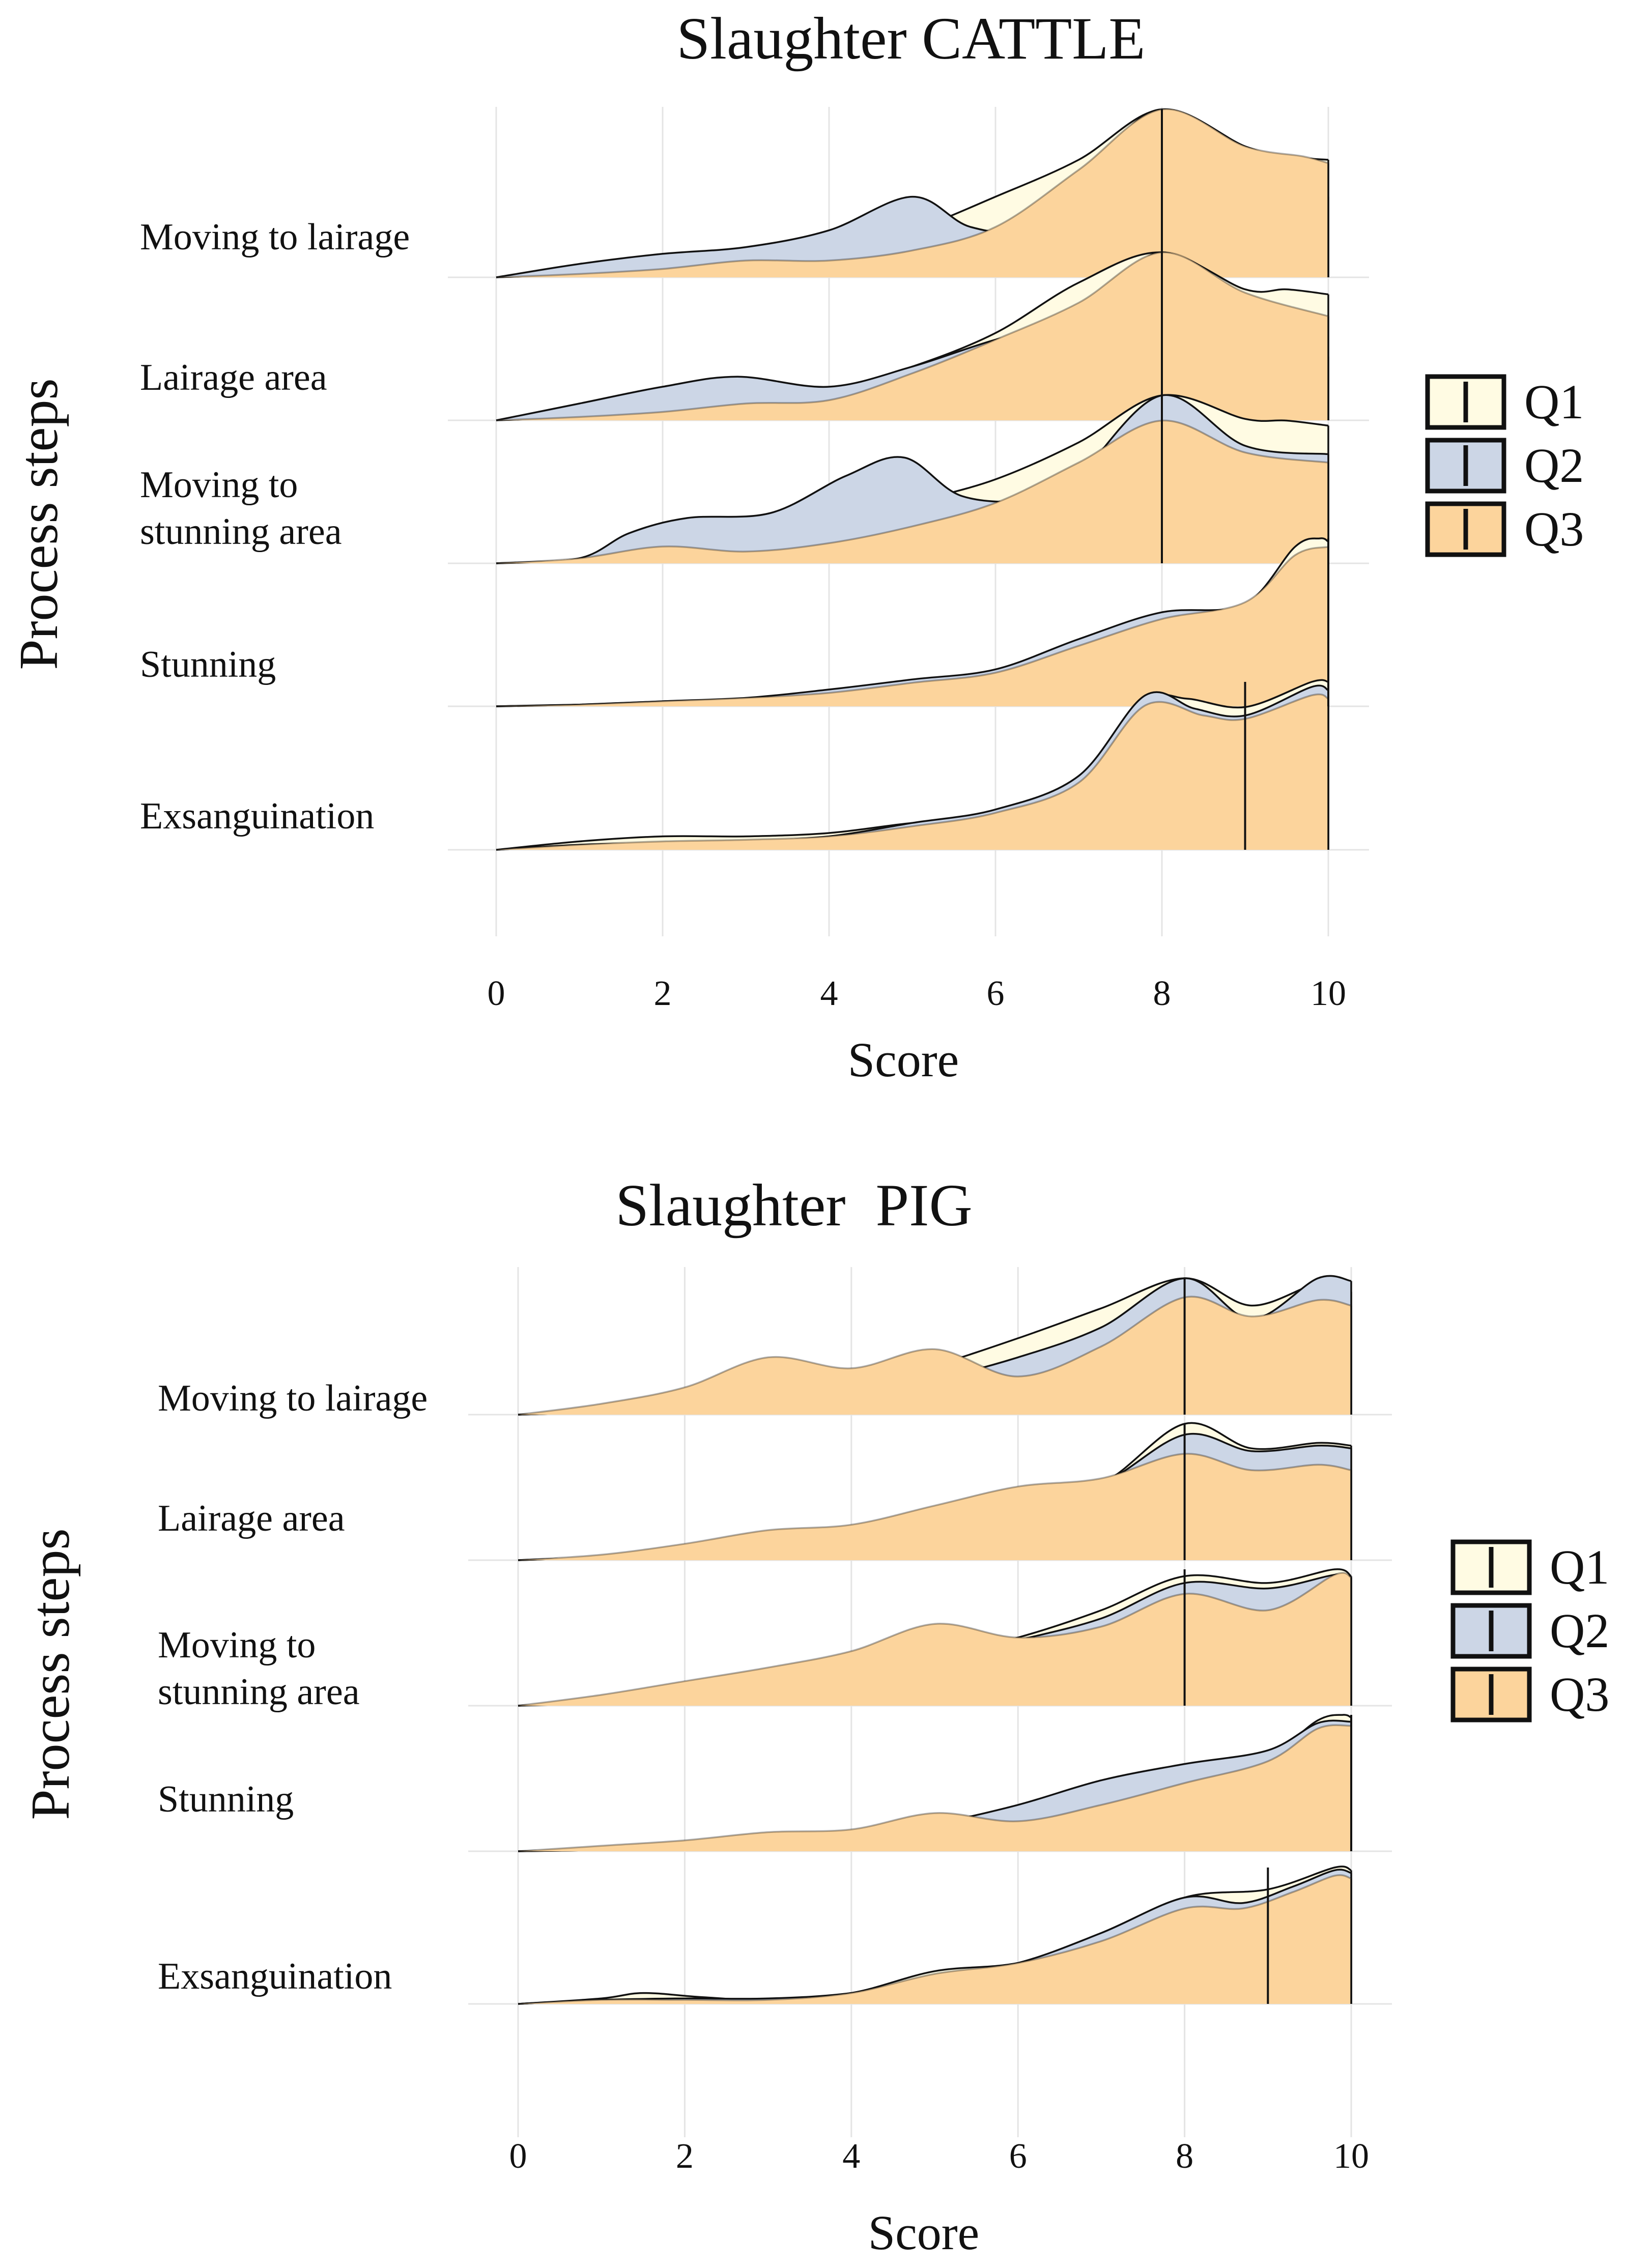 This screenshot has height=2268, width=1652. Describe the element at coordinates (1580, 1631) in the screenshot. I see `pig-legend-label: Q2` at that location.